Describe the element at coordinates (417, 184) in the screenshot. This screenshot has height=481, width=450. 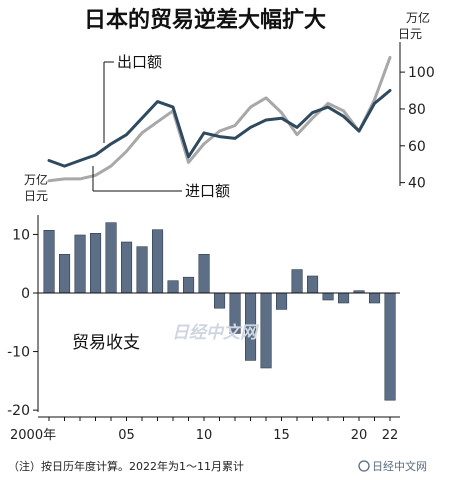
I see `top-y-tick-label: 40` at that location.